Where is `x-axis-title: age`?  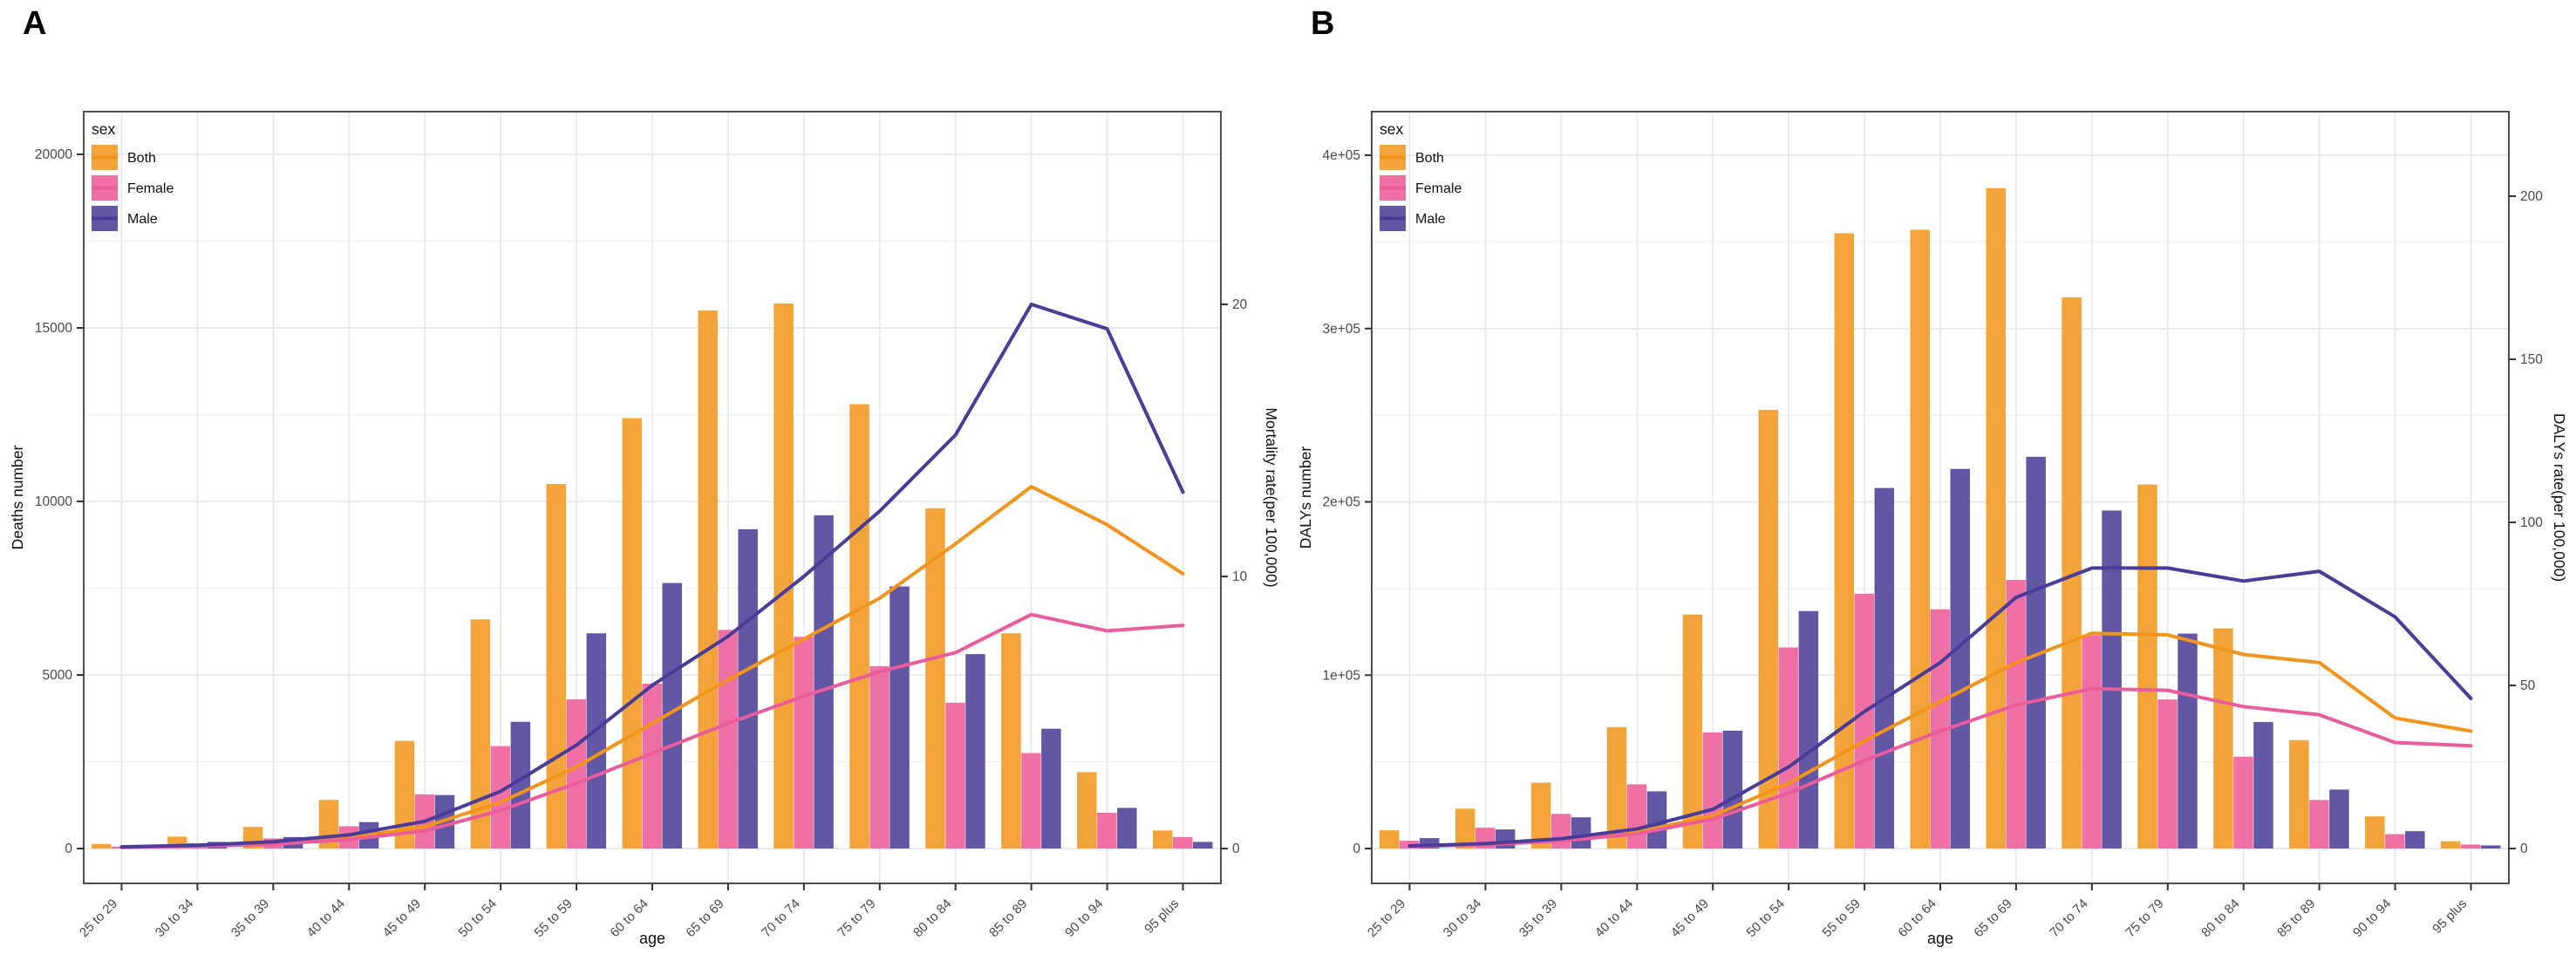
x-axis-title: age is located at coordinates (652, 939).